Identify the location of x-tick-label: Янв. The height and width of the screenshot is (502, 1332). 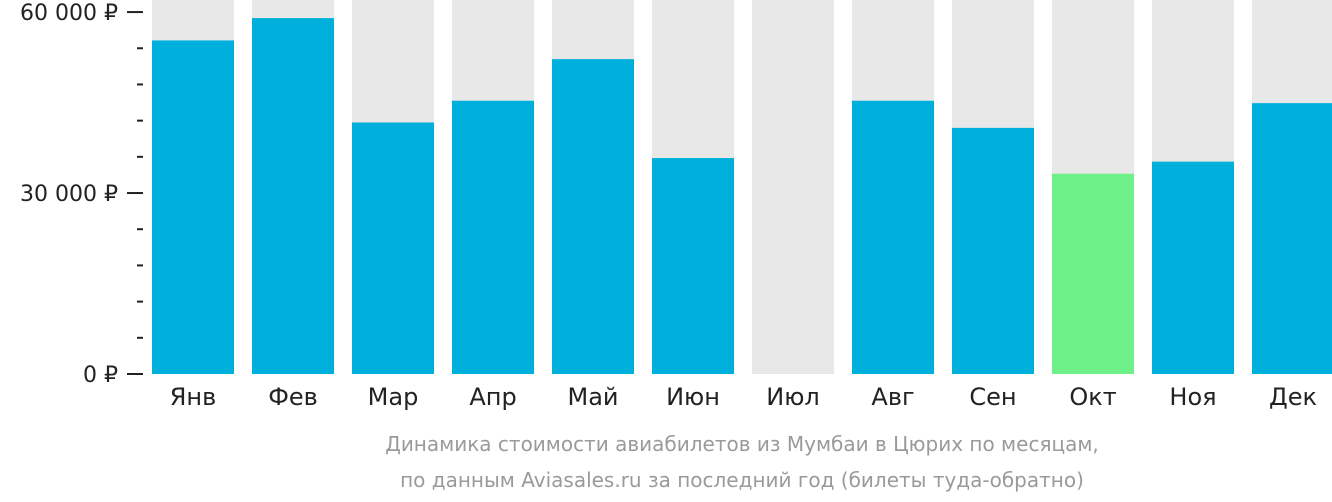
(193, 397).